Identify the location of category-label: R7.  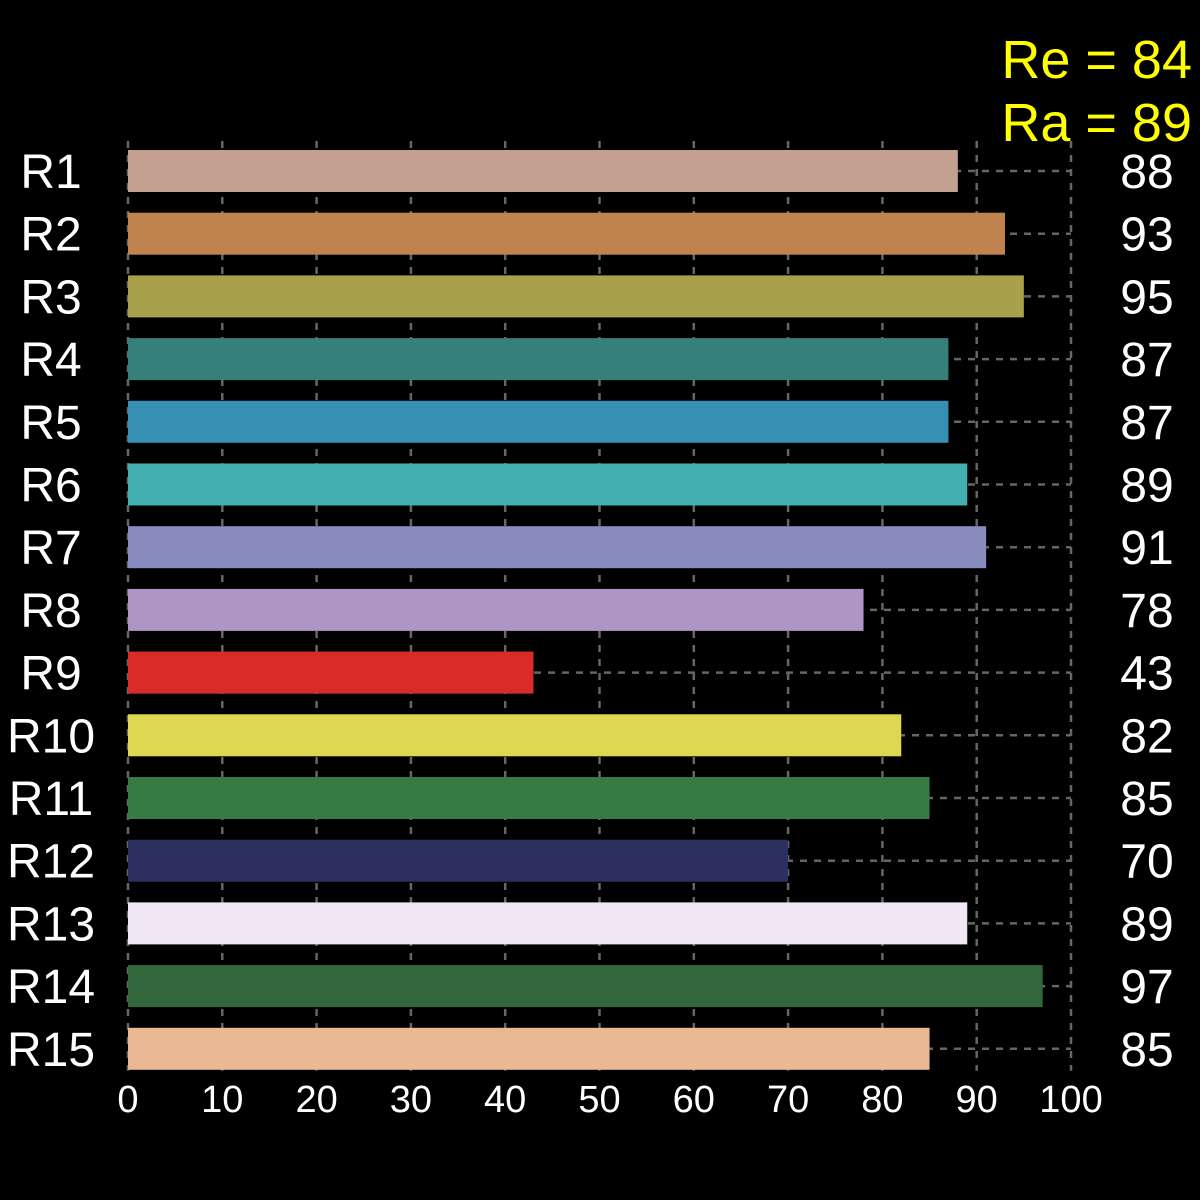
(50, 548).